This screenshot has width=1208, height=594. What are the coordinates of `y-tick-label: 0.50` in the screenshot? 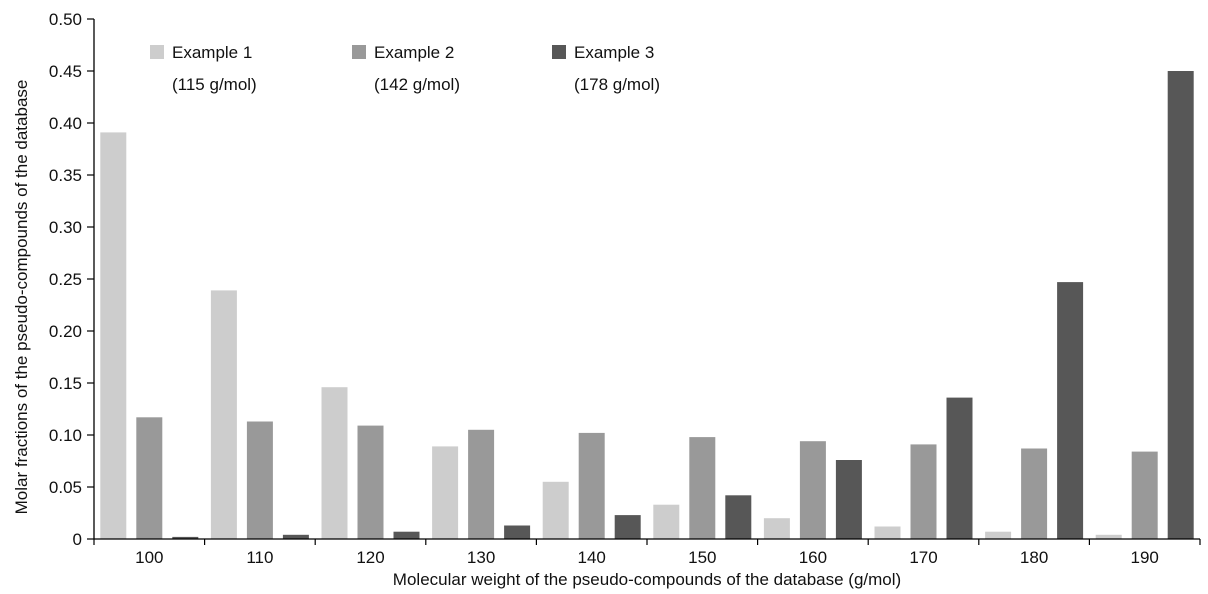 It's located at (65, 19).